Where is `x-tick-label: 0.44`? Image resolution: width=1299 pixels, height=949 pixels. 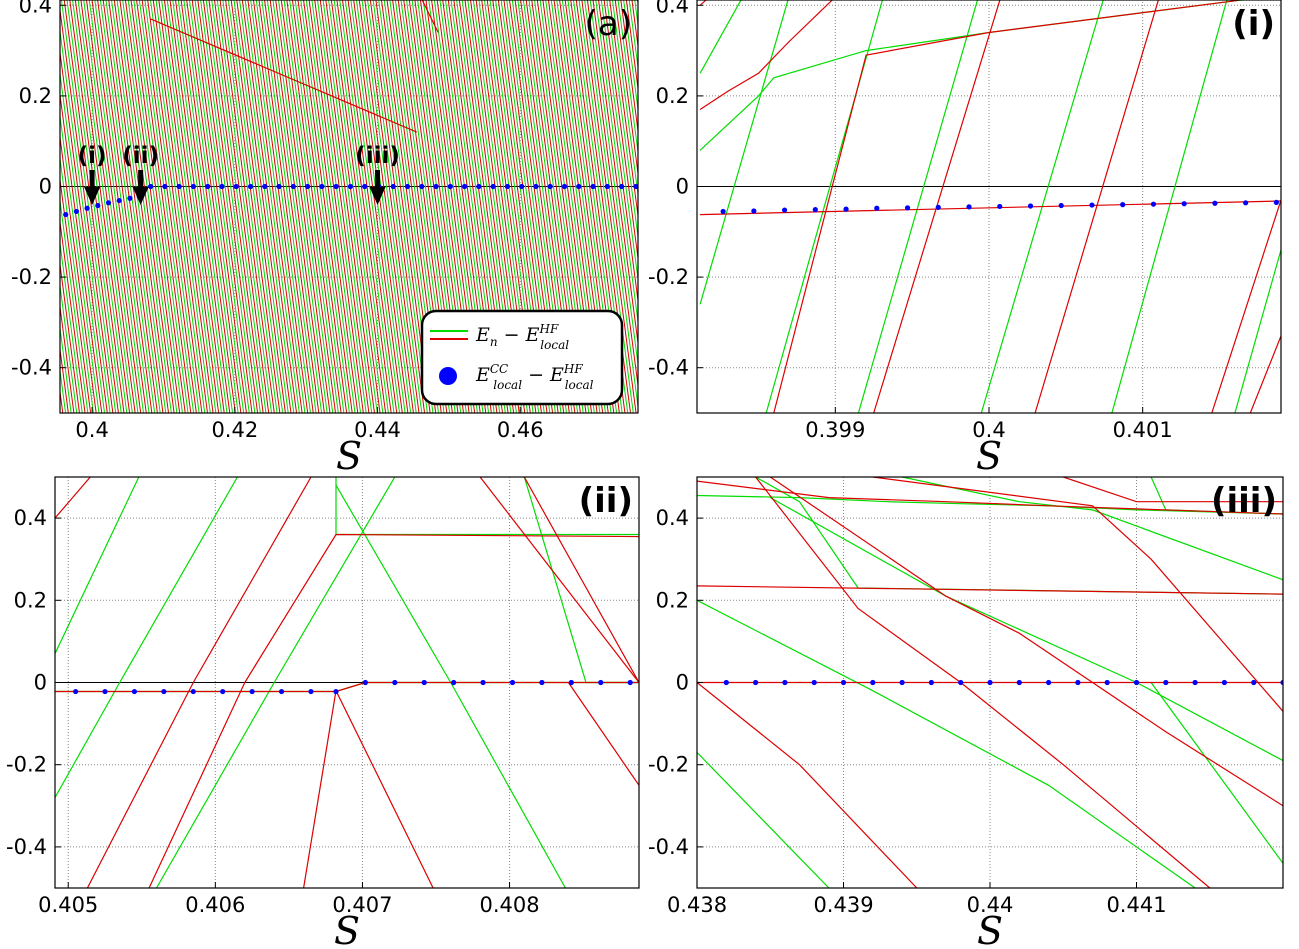
x-tick-label: 0.44 is located at coordinates (377, 430).